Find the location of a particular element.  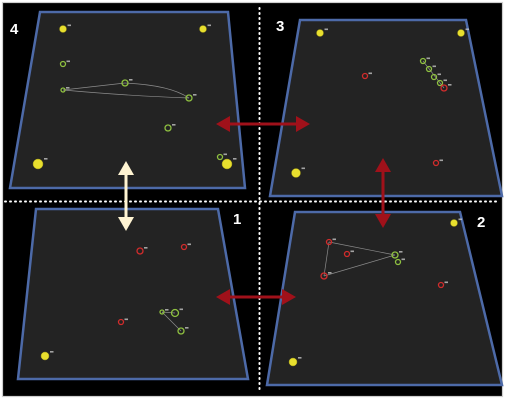

panel-number-4: 4 is located at coordinates (14, 29).